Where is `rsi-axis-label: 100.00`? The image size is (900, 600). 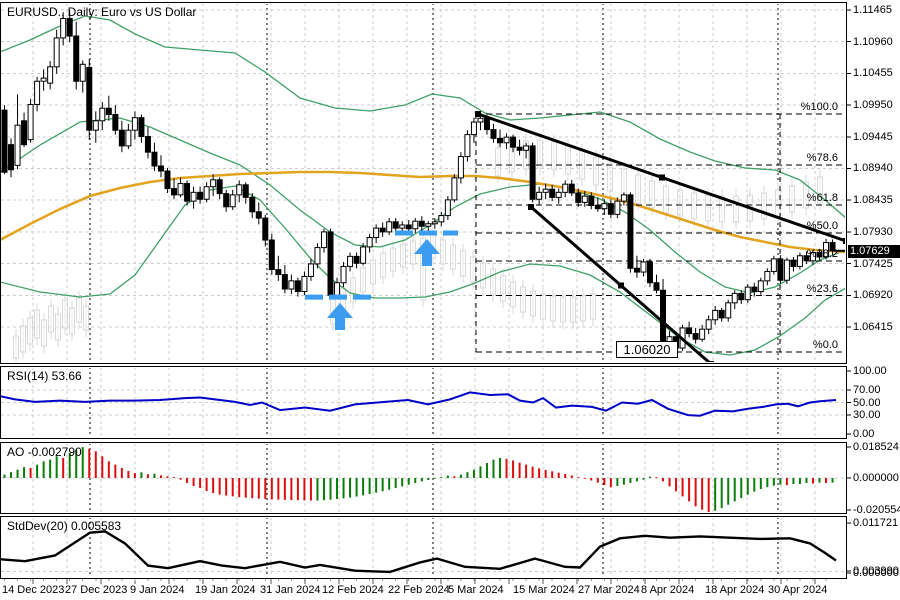
rsi-axis-label: 100.00 is located at coordinates (870, 371).